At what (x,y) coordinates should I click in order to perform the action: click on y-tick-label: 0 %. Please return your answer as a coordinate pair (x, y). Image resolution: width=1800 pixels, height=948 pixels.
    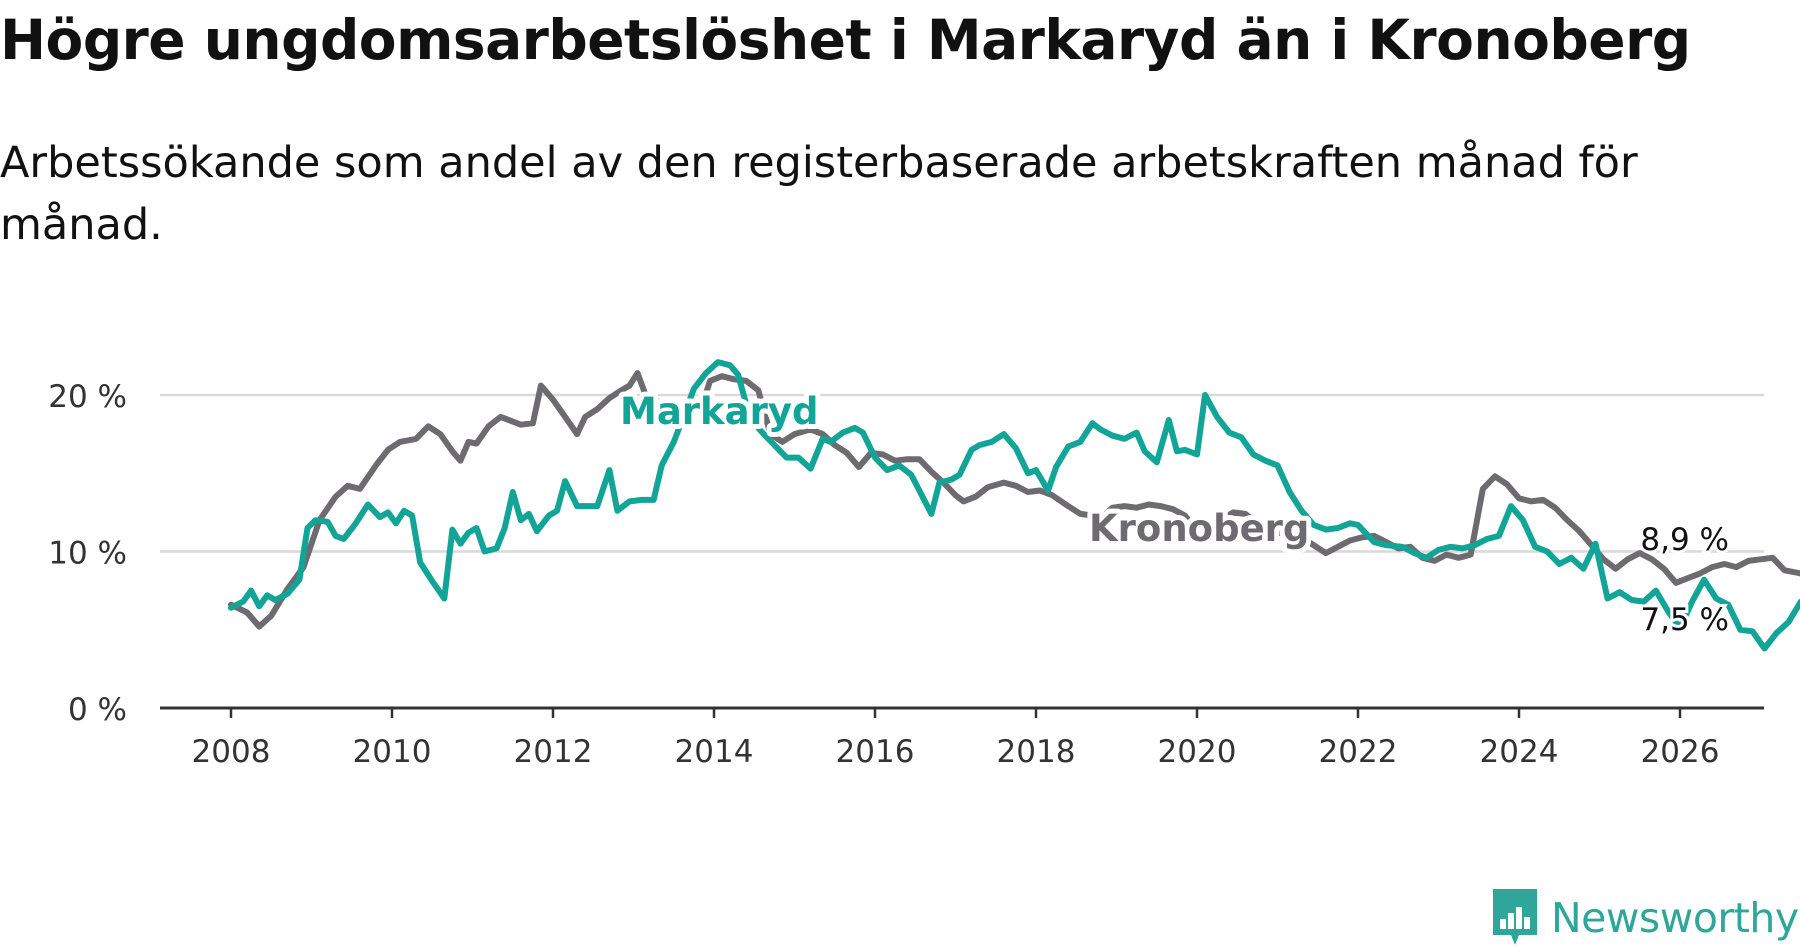
    Looking at the image, I should click on (97, 710).